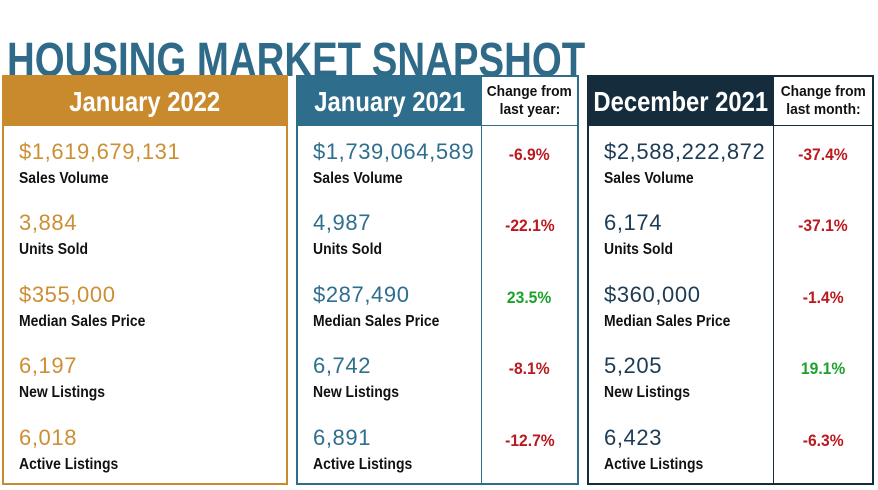  What do you see at coordinates (823, 109) in the screenshot?
I see `change-header-line2: last month:` at bounding box center [823, 109].